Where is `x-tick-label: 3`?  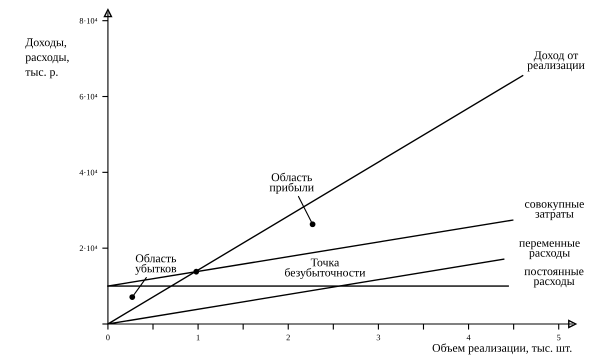 x-tick-label: 3 is located at coordinates (378, 337).